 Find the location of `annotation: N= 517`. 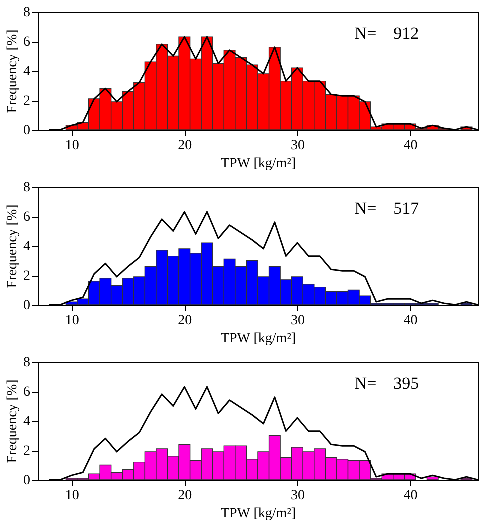

annotation: N= 517 is located at coordinates (387, 208).